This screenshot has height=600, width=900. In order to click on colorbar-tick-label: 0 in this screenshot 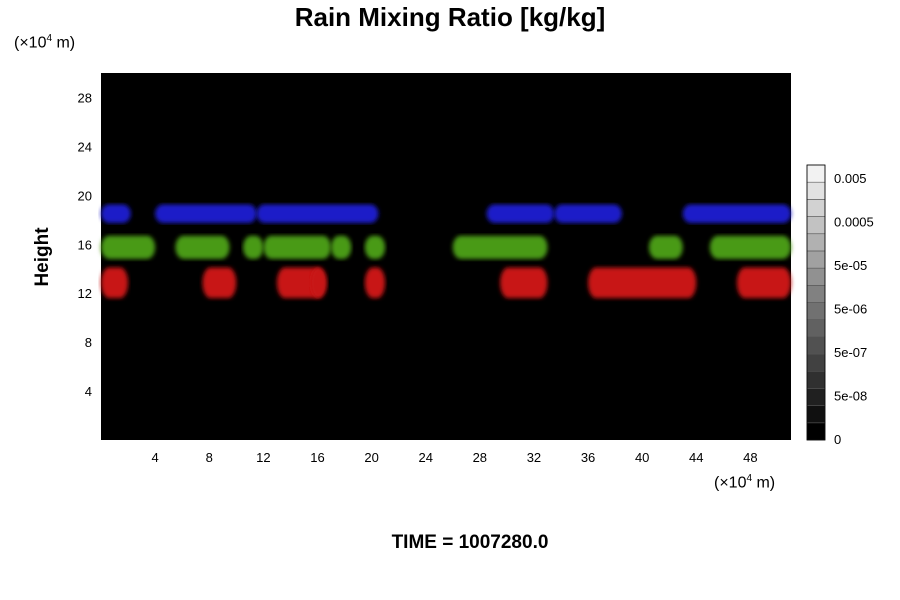, I will do `click(837, 439)`.